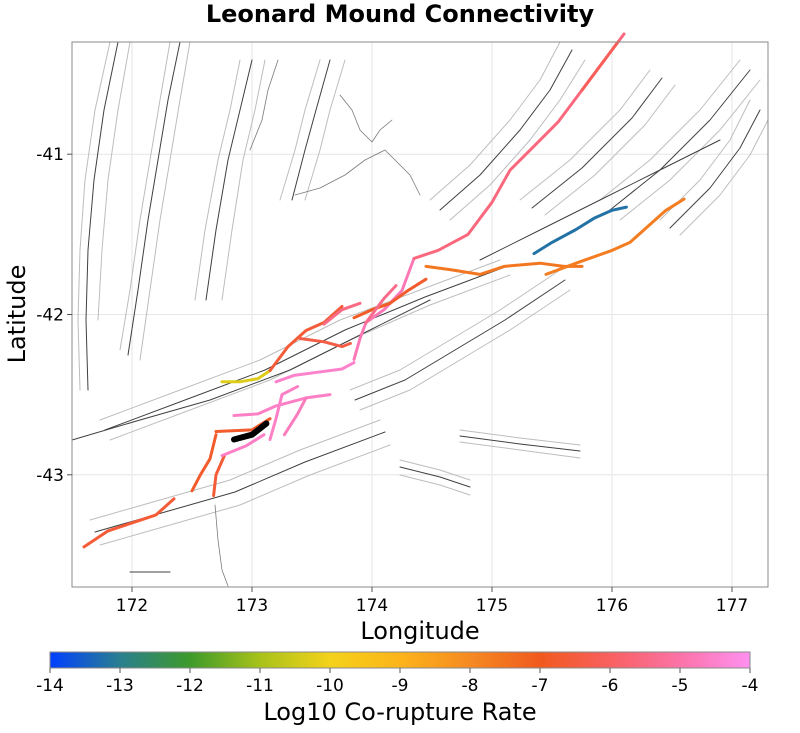  Describe the element at coordinates (50, 686) in the screenshot. I see `colorbar-tick-label: -14` at that location.